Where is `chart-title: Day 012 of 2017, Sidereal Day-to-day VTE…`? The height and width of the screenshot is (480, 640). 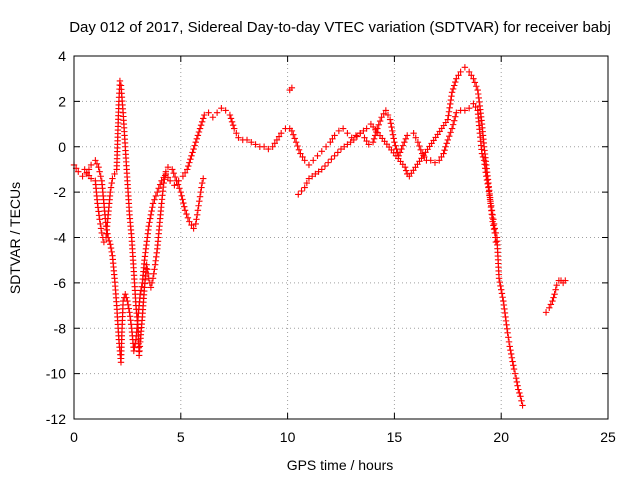
chart-title: Day 012 of 2017, Sidereal Day-to-day VTE… is located at coordinates (340, 27).